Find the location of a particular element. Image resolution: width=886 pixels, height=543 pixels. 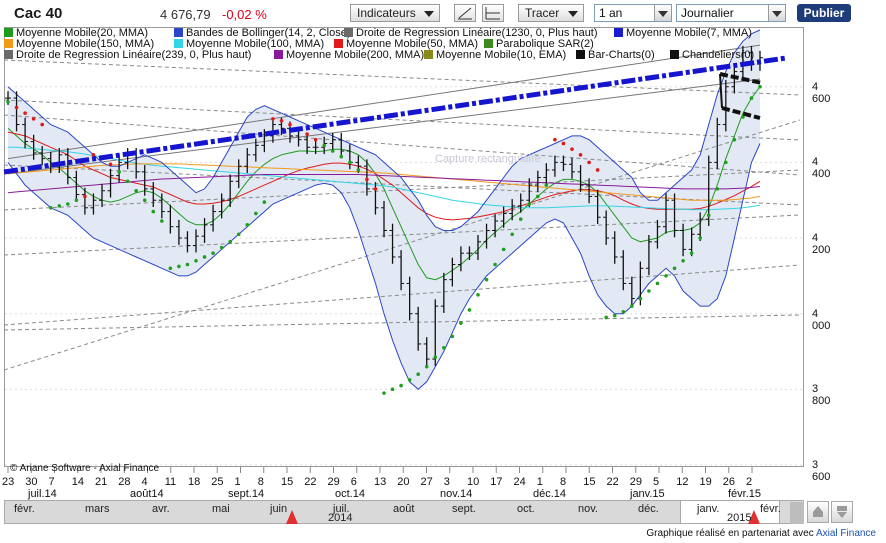

horizontal-line-tool-button is located at coordinates (493, 13).